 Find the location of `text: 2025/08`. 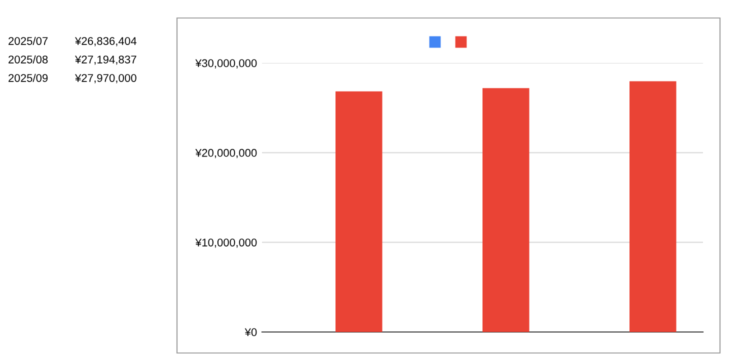

text: 2025/08 is located at coordinates (28, 59).